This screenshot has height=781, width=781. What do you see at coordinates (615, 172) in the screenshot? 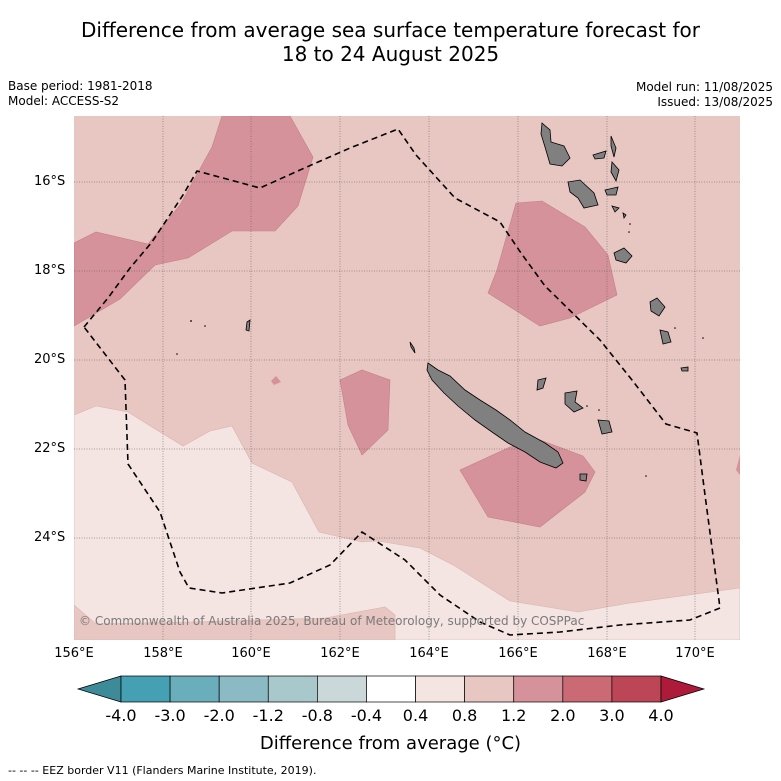
I see `pentecost-island` at bounding box center [615, 172].